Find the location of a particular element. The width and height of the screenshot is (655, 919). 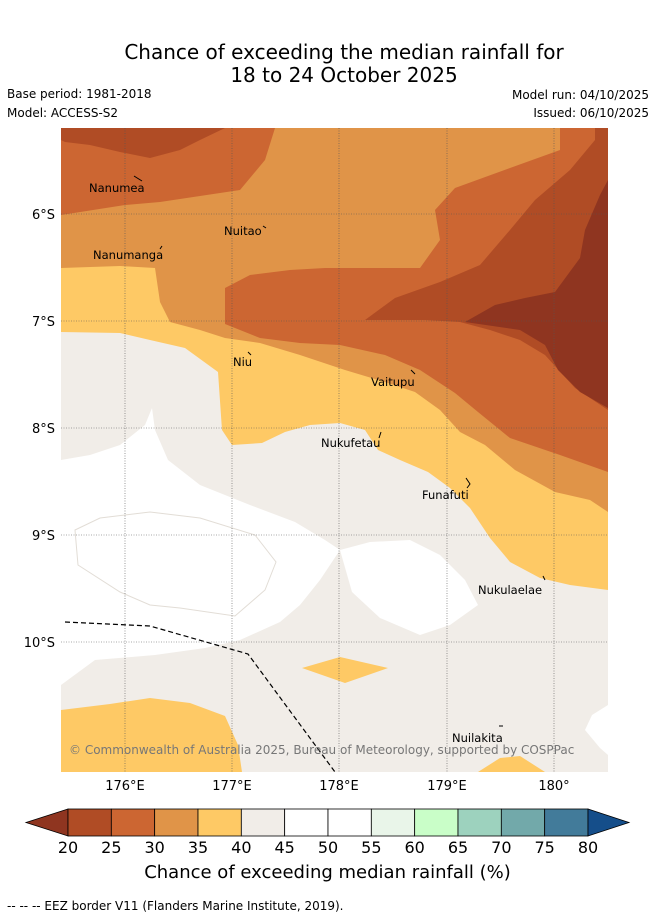

region-45-55-southeast is located at coordinates (596, 730).